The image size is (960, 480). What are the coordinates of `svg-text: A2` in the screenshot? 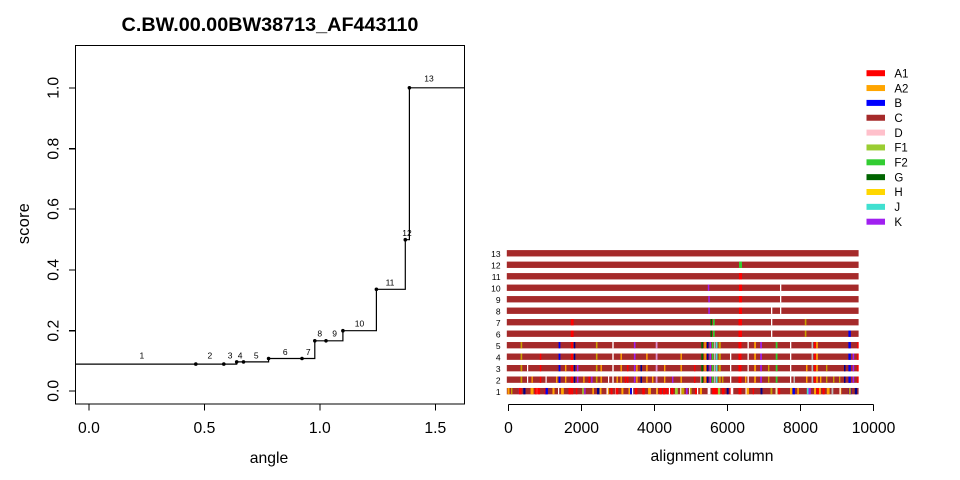 It's located at (901, 89).